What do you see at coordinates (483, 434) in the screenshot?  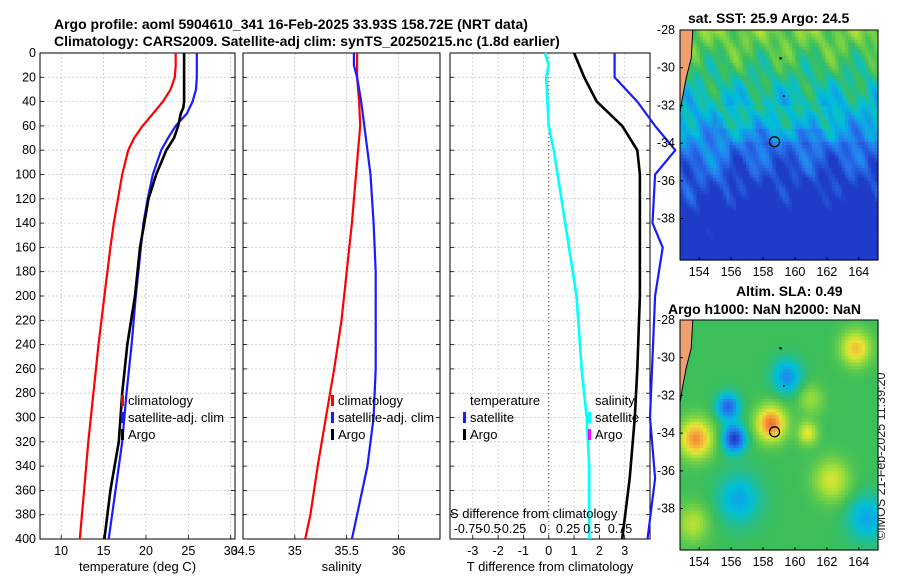 I see `diff-legend-t-label: Argo` at bounding box center [483, 434].